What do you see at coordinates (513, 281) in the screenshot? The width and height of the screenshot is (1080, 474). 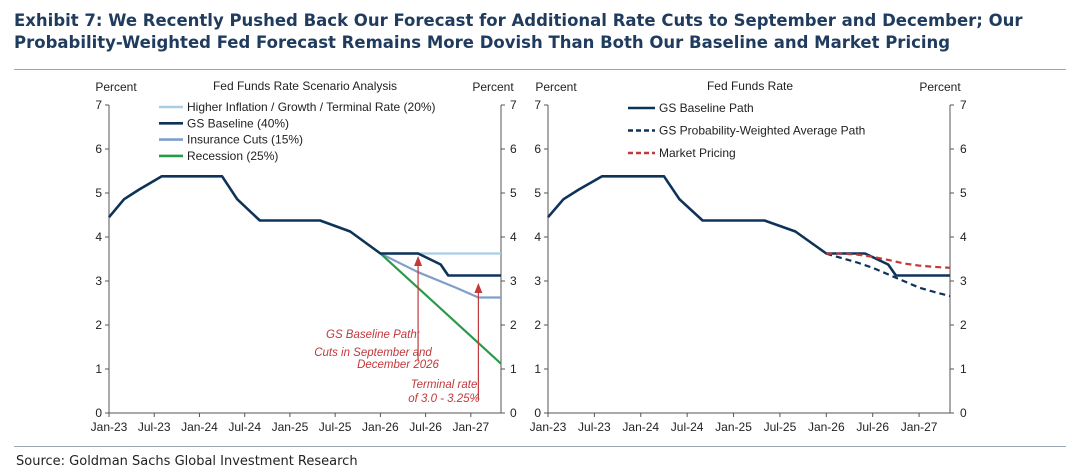 I see `chart-1-ytick-right-label: 3` at bounding box center [513, 281].